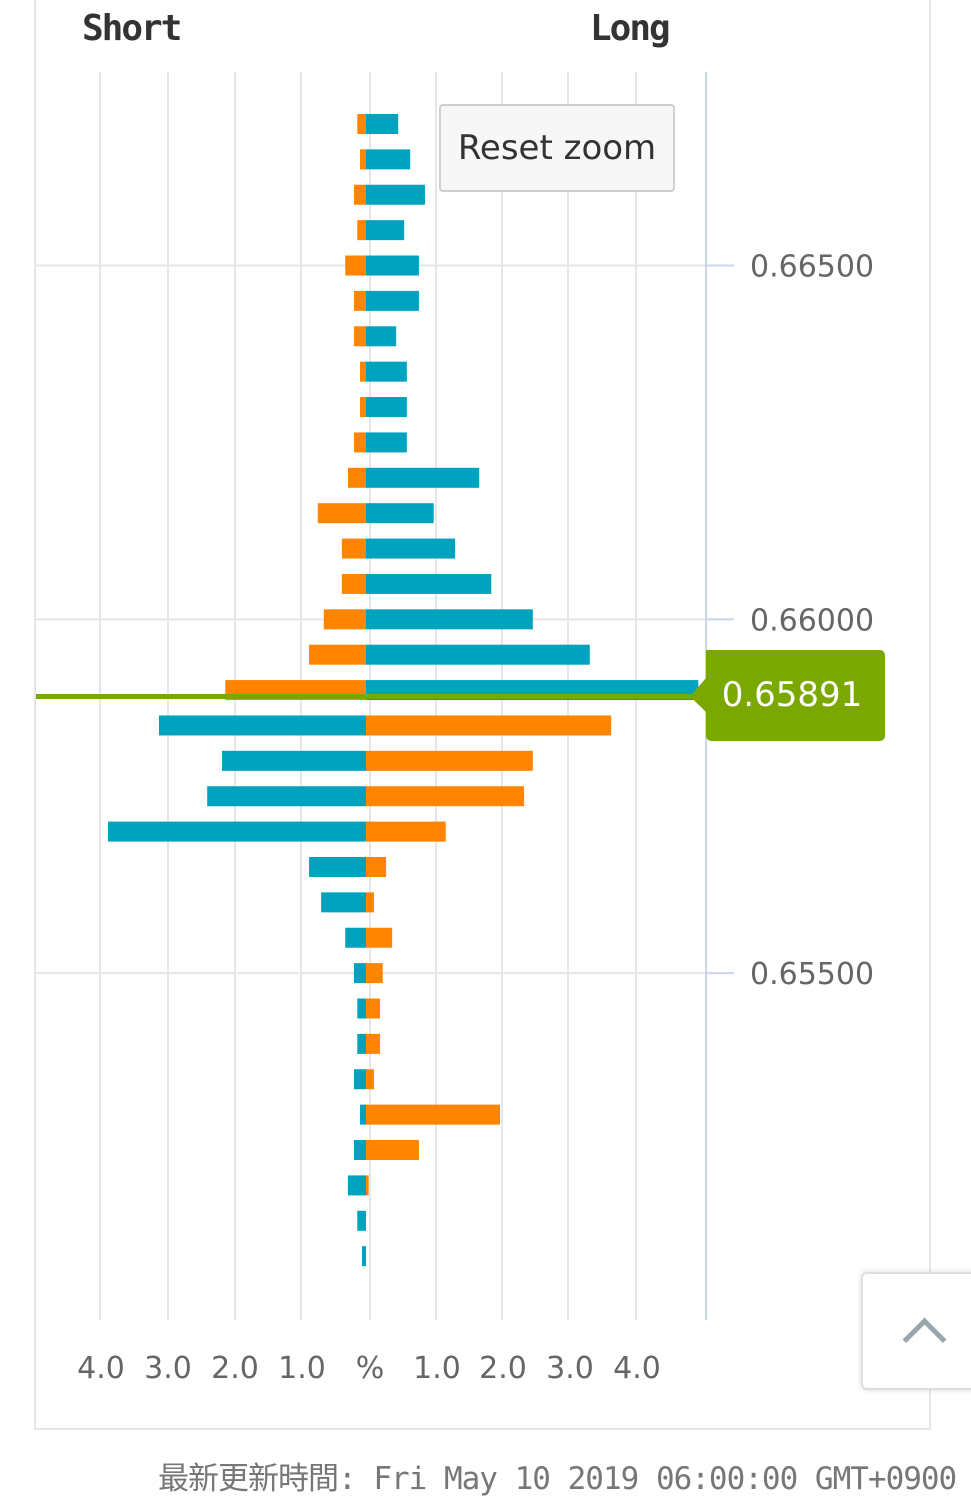  Describe the element at coordinates (370, 1368) in the screenshot. I see `x-axis-unit-label: %` at that location.